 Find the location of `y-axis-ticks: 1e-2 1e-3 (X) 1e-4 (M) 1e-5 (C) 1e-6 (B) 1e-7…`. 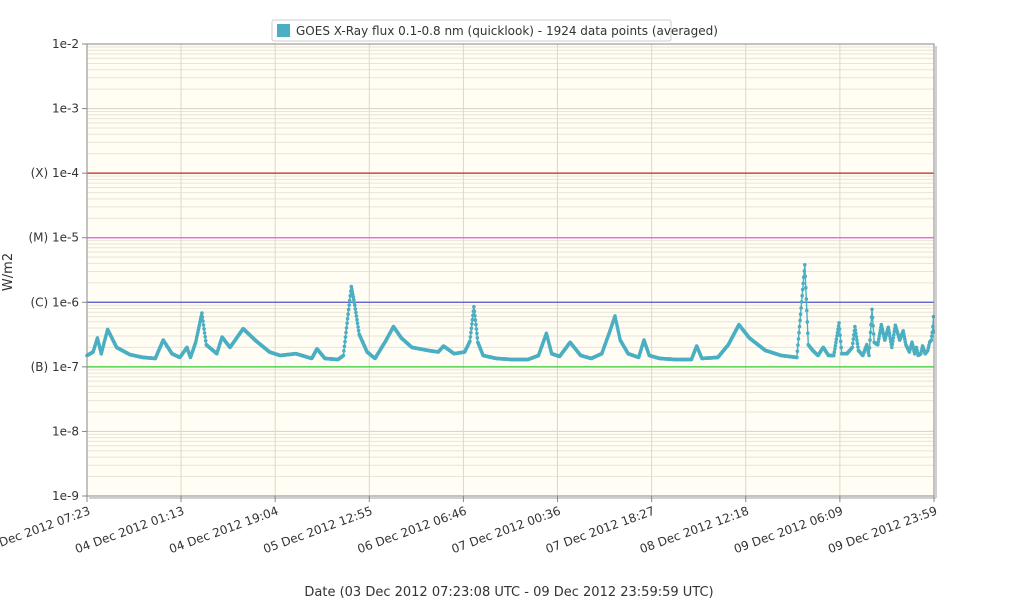

y-axis-ticks: 1e-2 1e-3 (X) 1e-4 (M) 1e-5 (C) 1e-6 (B) 1e-7… is located at coordinates (57, 270).